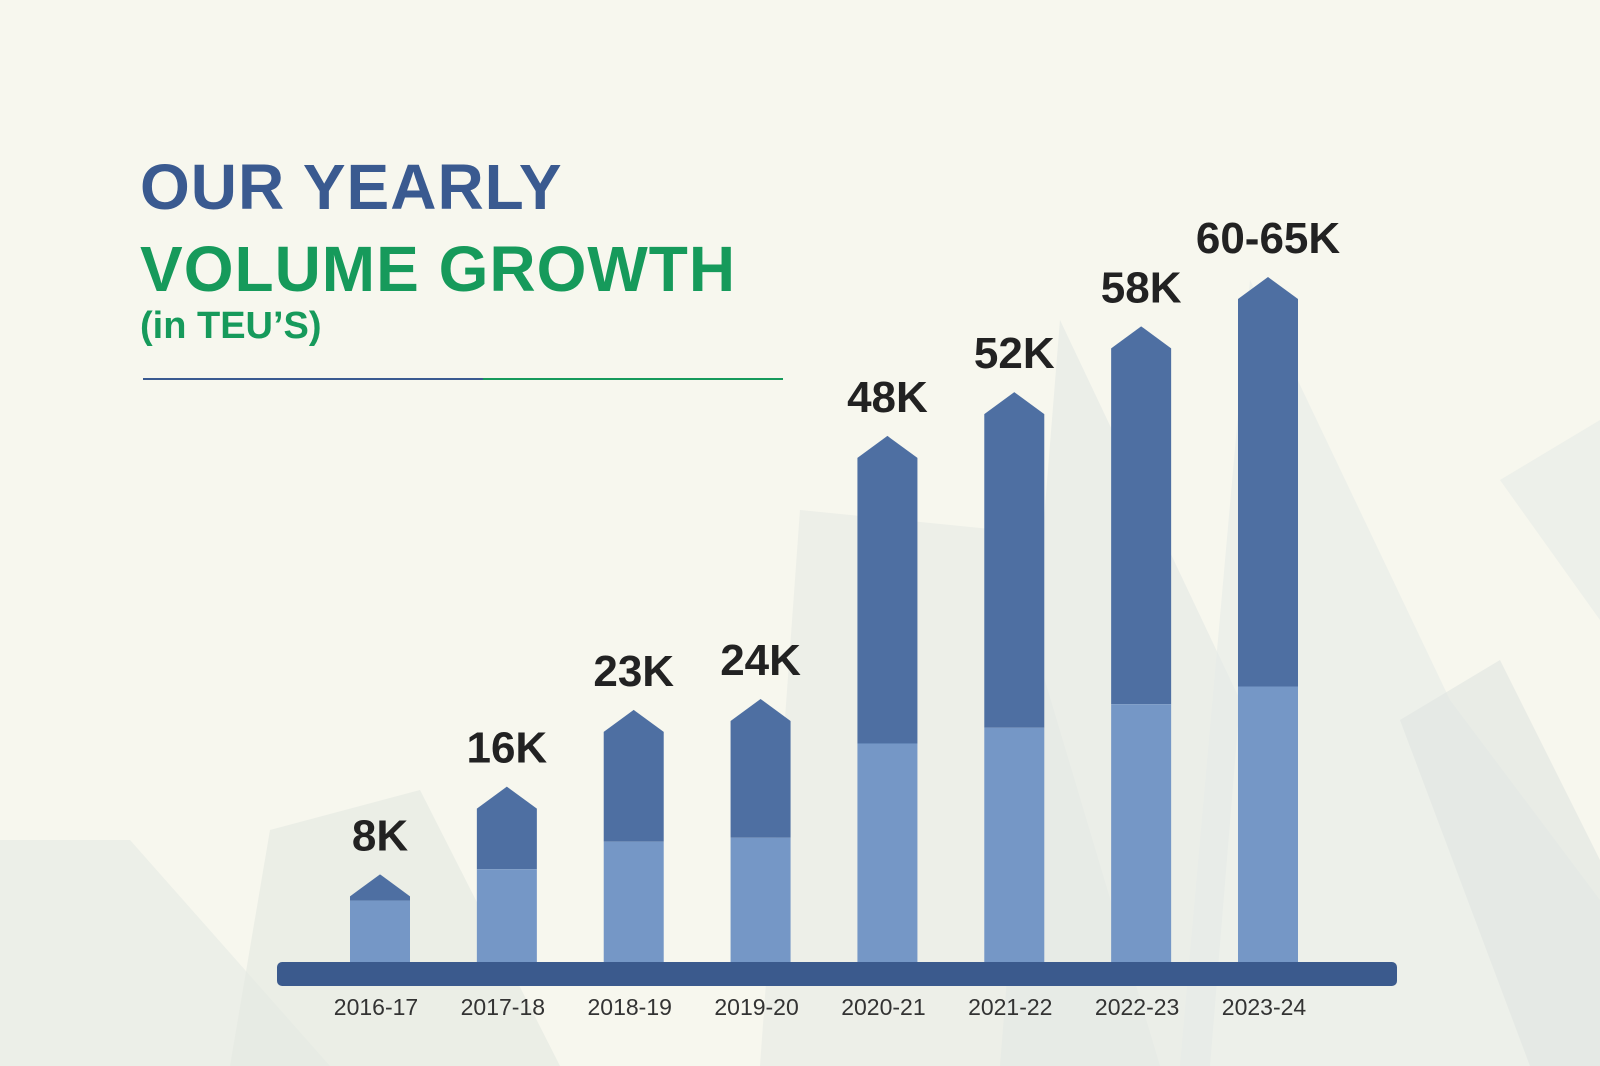 The image size is (1600, 1066). Describe the element at coordinates (1141, 287) in the screenshot. I see `data-label: 58K` at that location.